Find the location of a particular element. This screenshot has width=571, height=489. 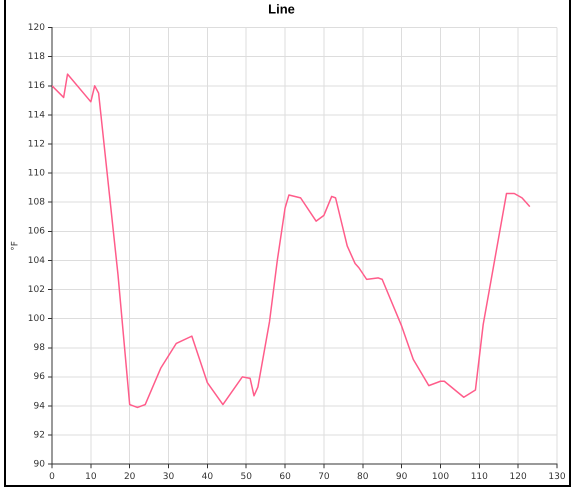

y-tick-label: 110 is located at coordinates (37, 173).